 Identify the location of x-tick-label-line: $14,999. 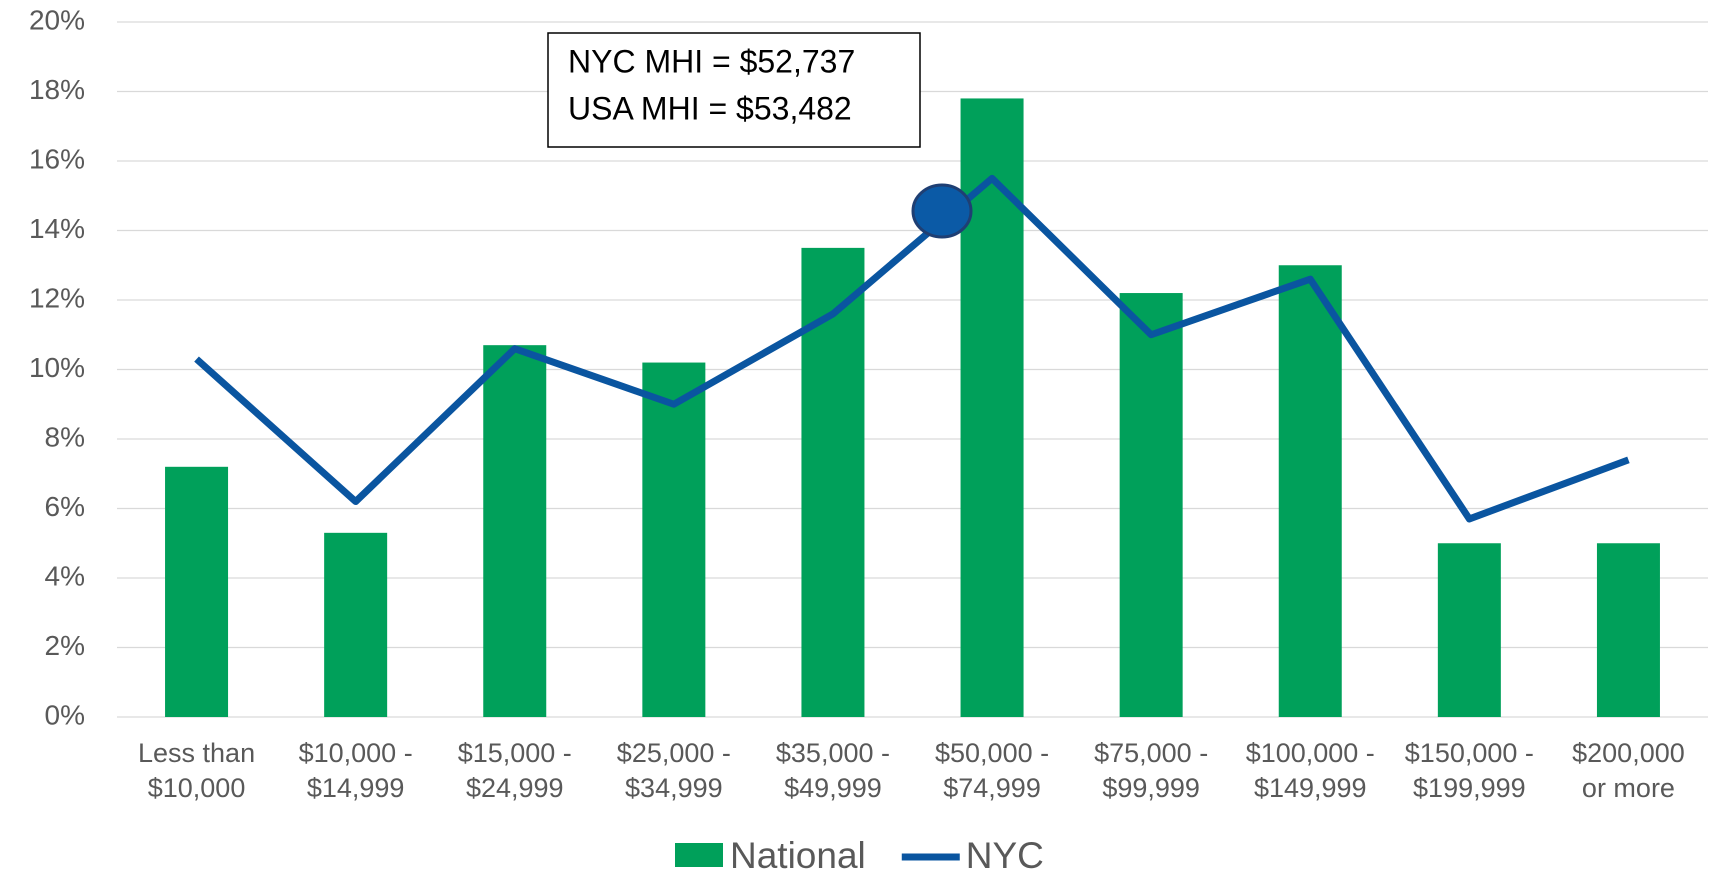
(356, 788).